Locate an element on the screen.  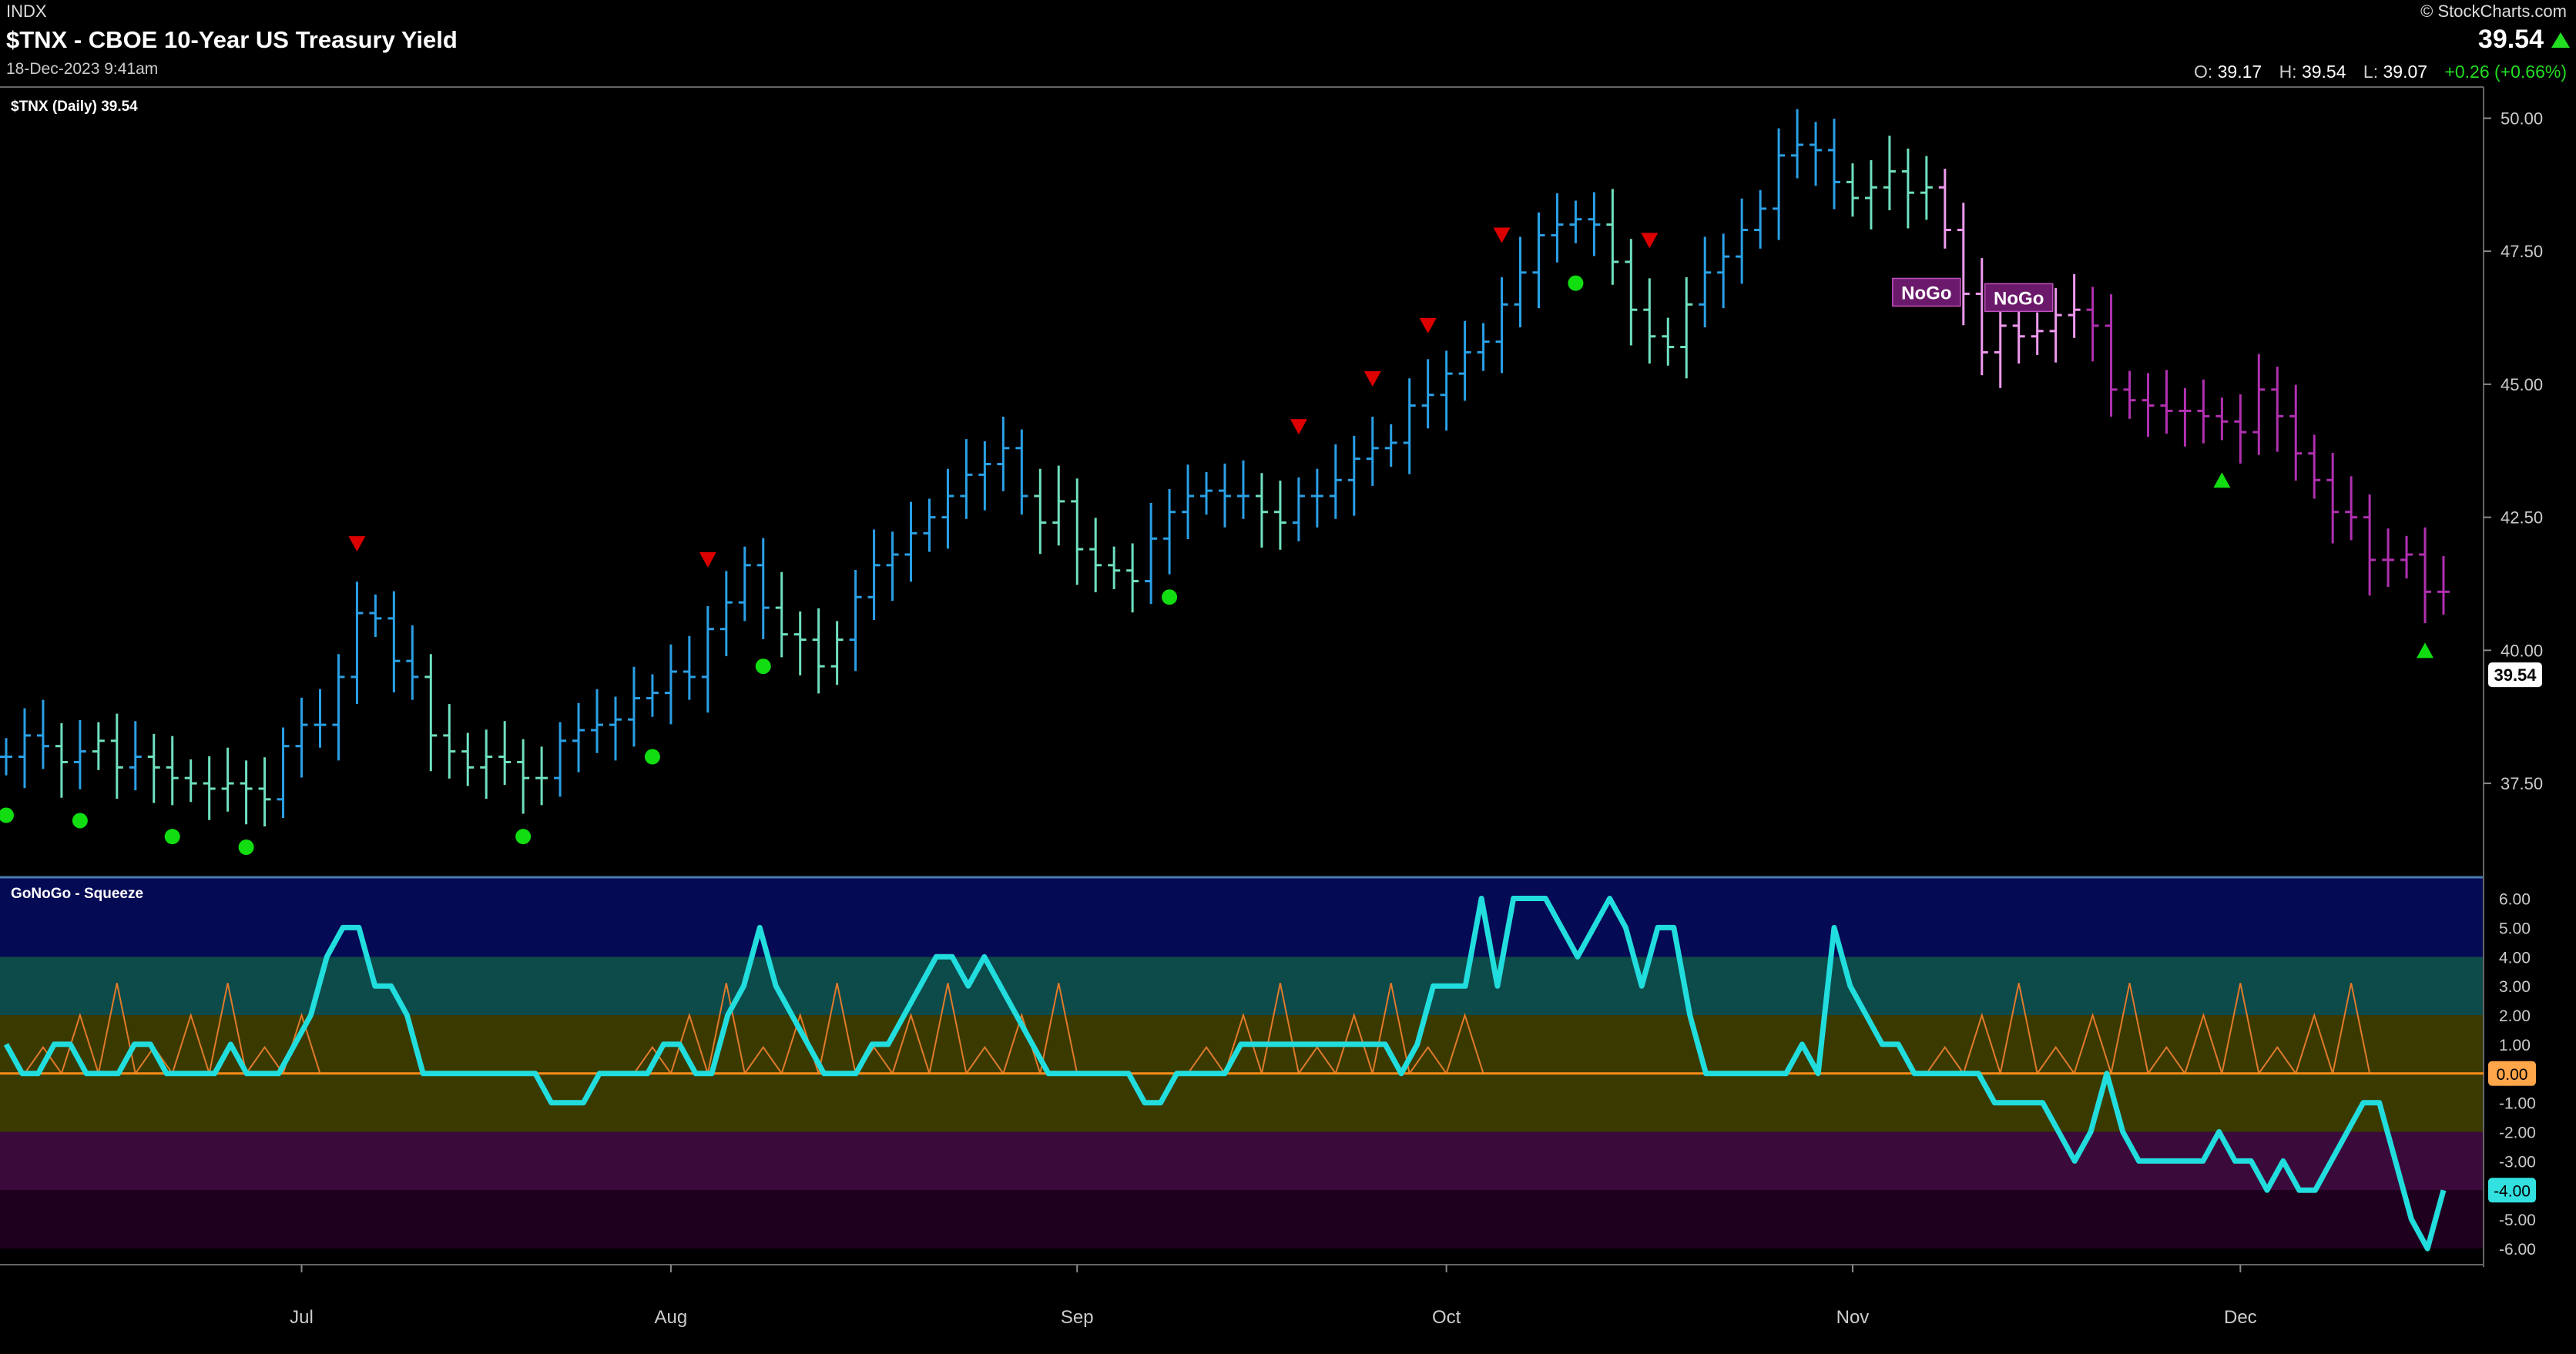
zero-label: 0.00 is located at coordinates (2512, 1075).